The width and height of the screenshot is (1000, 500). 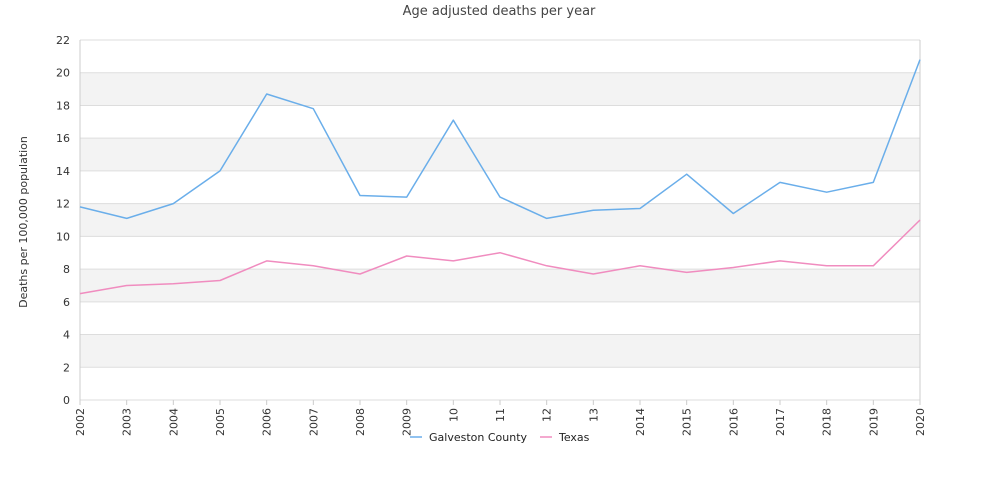 I want to click on x-tick-label: 2016, so click(x=733, y=422).